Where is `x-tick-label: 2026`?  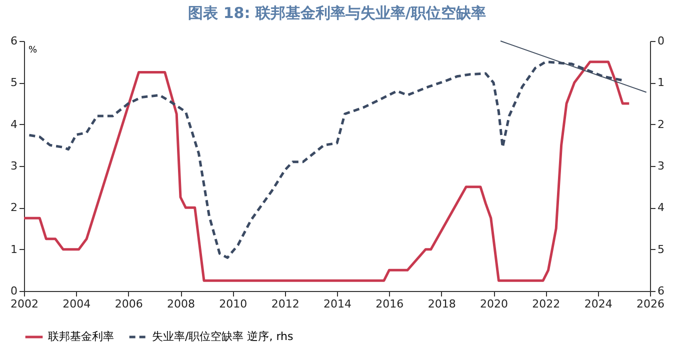
x-tick-label: 2026 is located at coordinates (650, 304).